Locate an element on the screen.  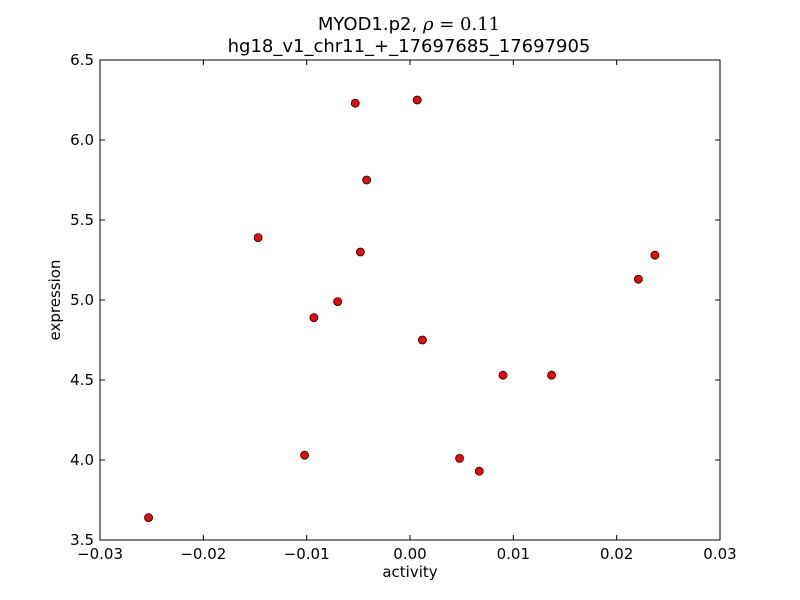
chart-title-line2: hg18_v1_chr11_+_17697685_17697905 is located at coordinates (409, 46).